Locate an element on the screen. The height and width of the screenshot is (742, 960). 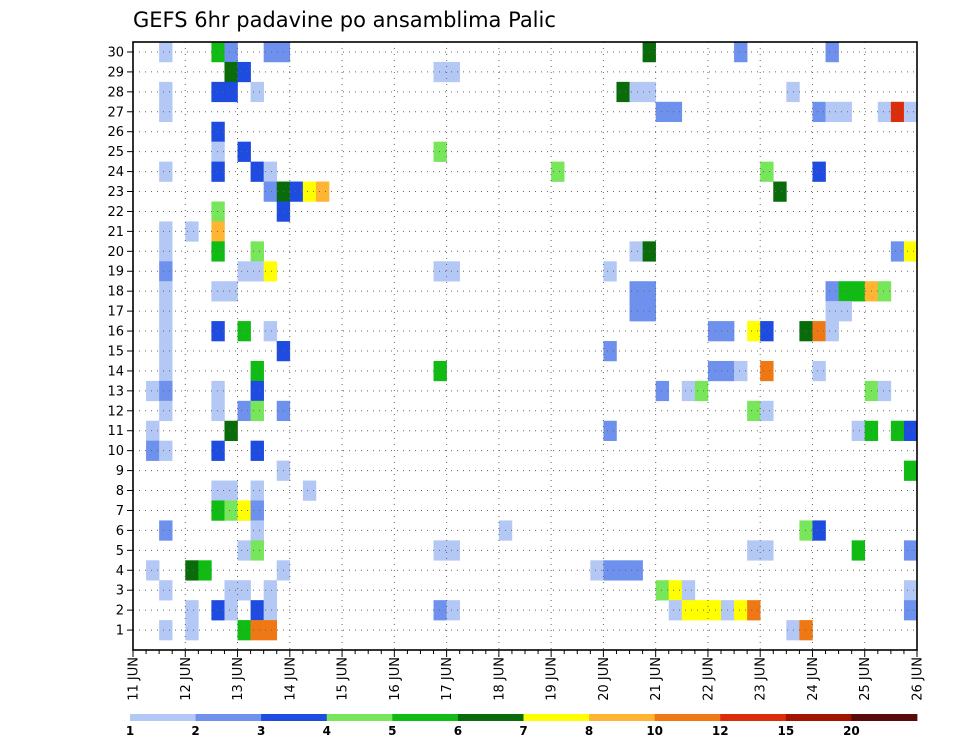
xtick-label: 24 JUN is located at coordinates (813, 679).